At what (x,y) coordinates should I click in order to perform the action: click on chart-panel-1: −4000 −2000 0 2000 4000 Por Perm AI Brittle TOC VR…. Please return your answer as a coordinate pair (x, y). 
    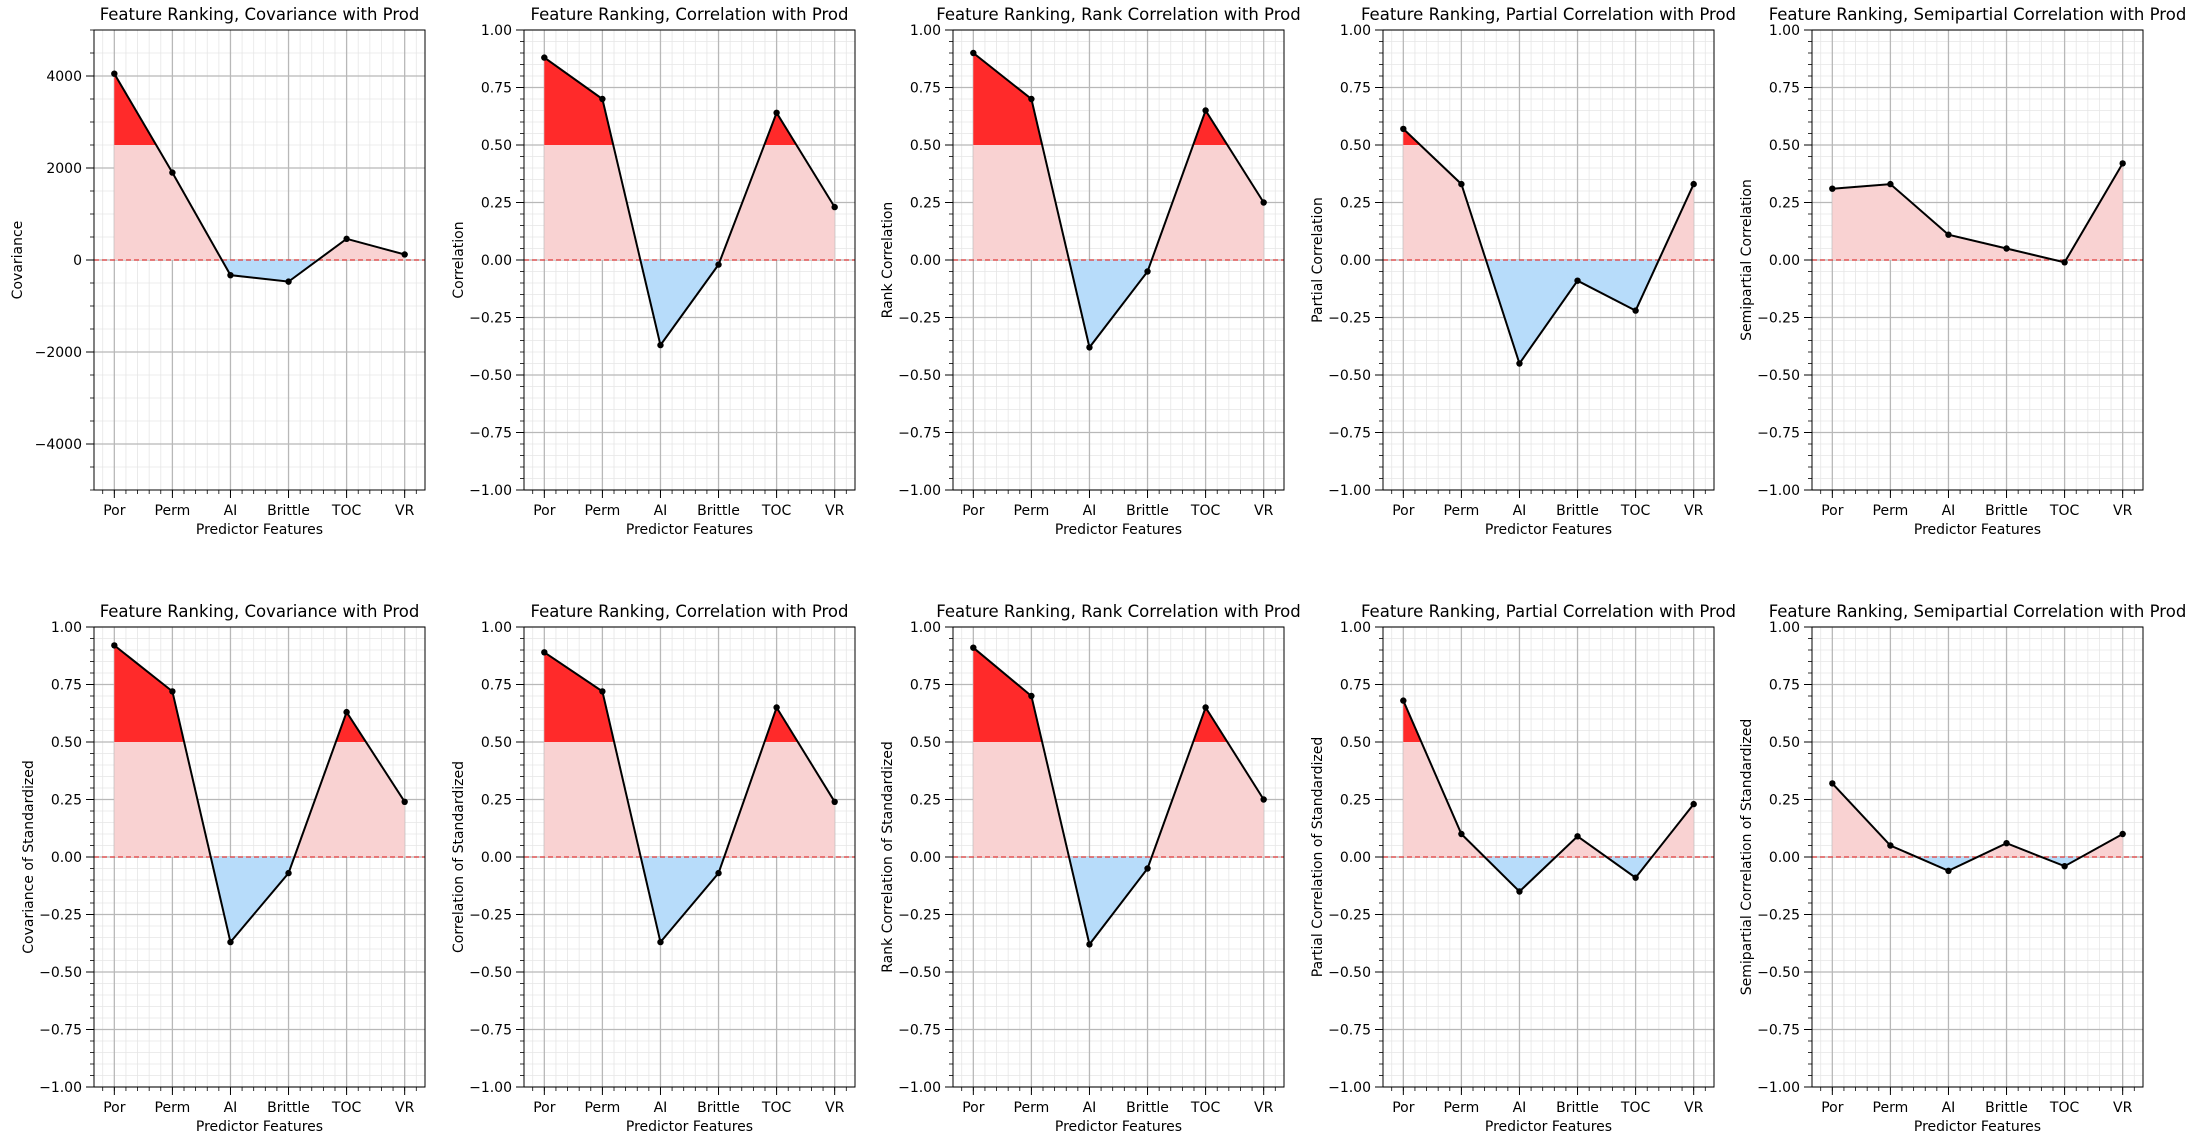
    Looking at the image, I should click on (218, 271).